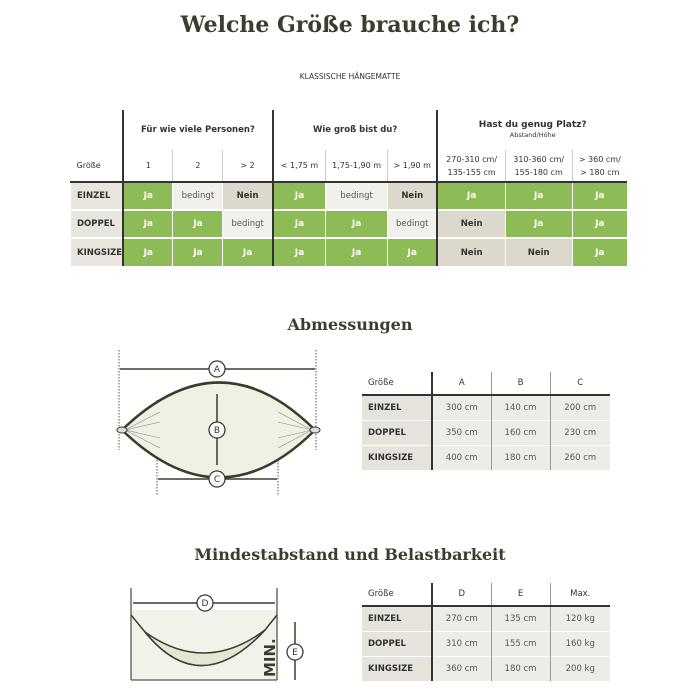 The height and width of the screenshot is (700, 700). Describe the element at coordinates (147, 166) in the screenshot. I see `column-header: 1` at that location.